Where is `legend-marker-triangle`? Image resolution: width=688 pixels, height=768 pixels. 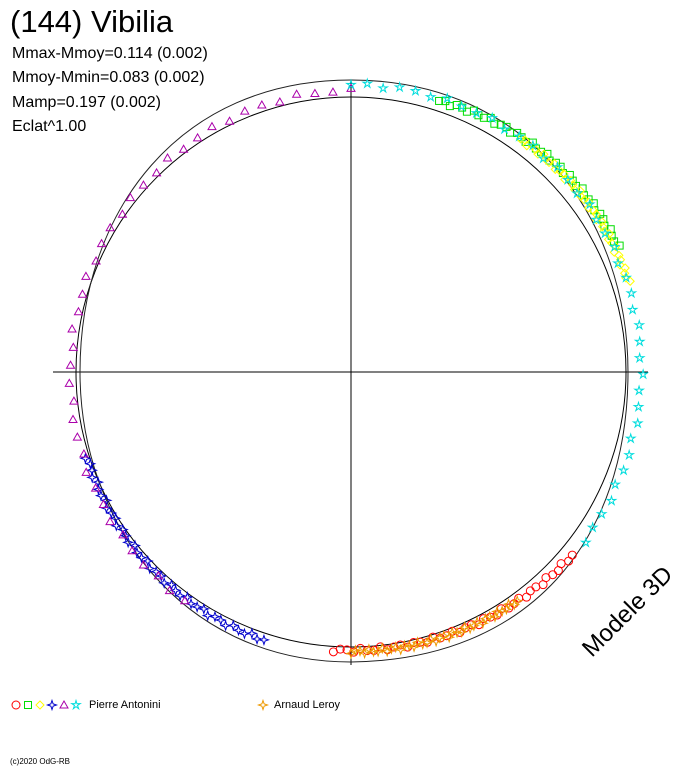 legend-marker-triangle is located at coordinates (64, 704).